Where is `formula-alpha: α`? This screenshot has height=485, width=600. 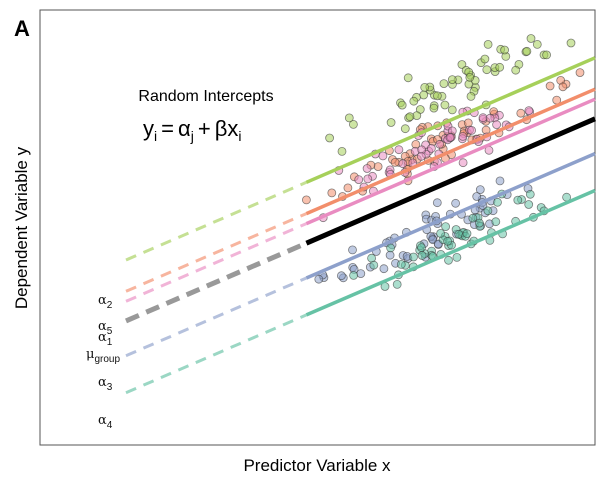
formula-alpha: α is located at coordinates (184, 128).